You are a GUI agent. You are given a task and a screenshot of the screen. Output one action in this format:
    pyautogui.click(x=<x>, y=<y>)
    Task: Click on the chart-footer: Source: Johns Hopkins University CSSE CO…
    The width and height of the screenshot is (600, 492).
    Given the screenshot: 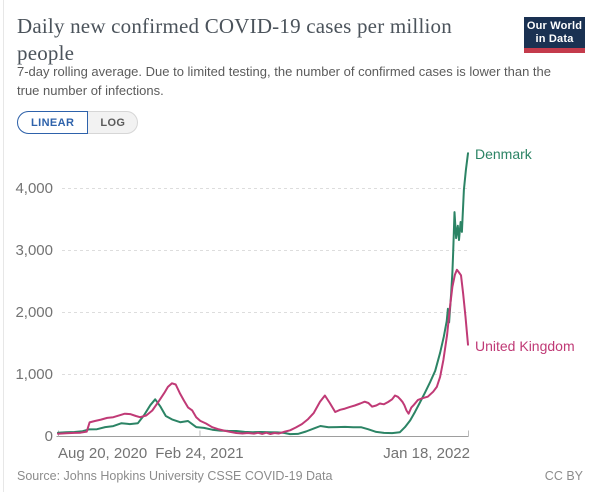 What is the action you would take?
    pyautogui.click(x=300, y=476)
    